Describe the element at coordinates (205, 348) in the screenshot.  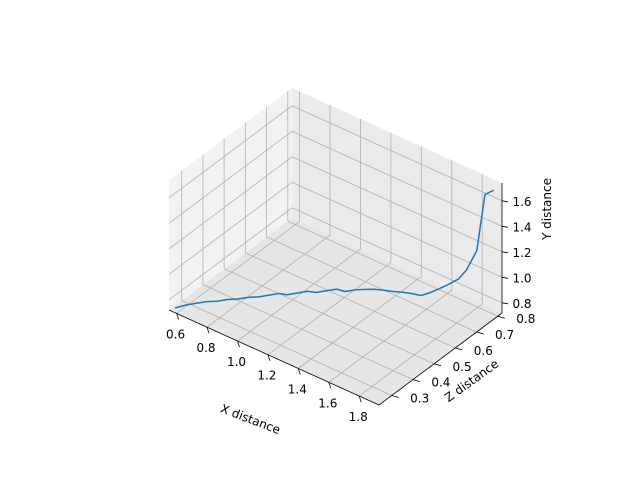
I see `x-tick-label: 0.8` at that location.